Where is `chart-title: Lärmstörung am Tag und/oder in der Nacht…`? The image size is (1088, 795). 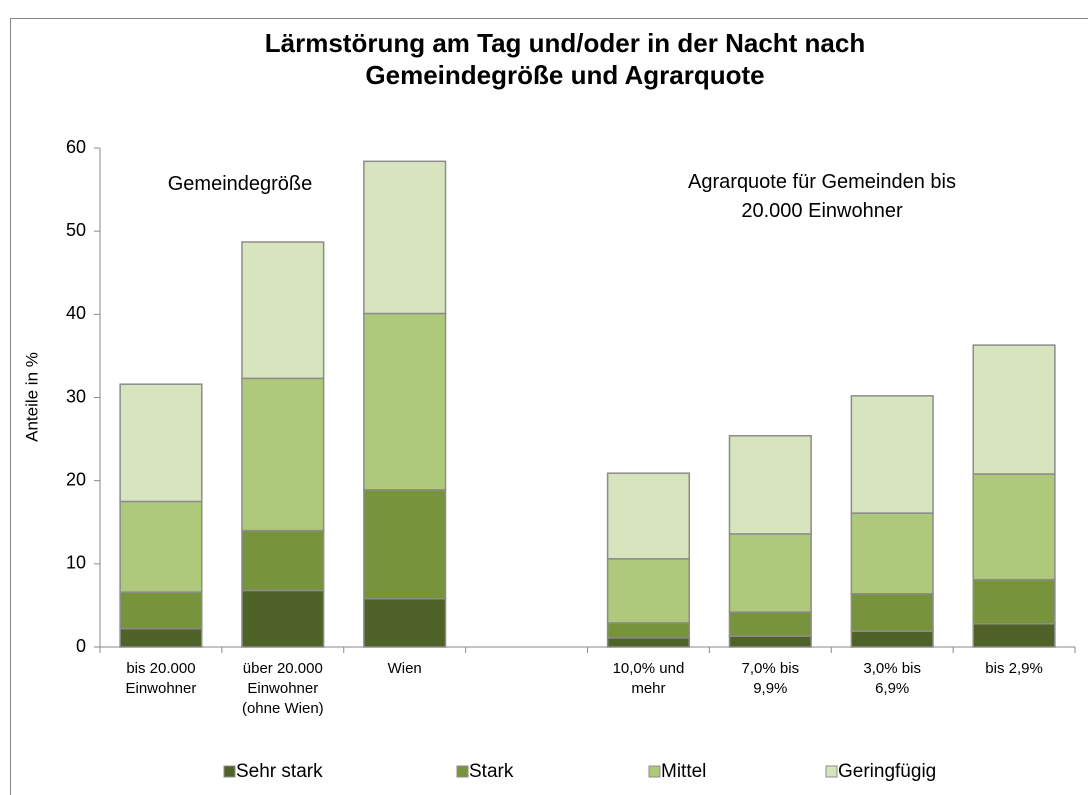 chart-title: Lärmstörung am Tag und/oder in der Nacht… is located at coordinates (565, 59).